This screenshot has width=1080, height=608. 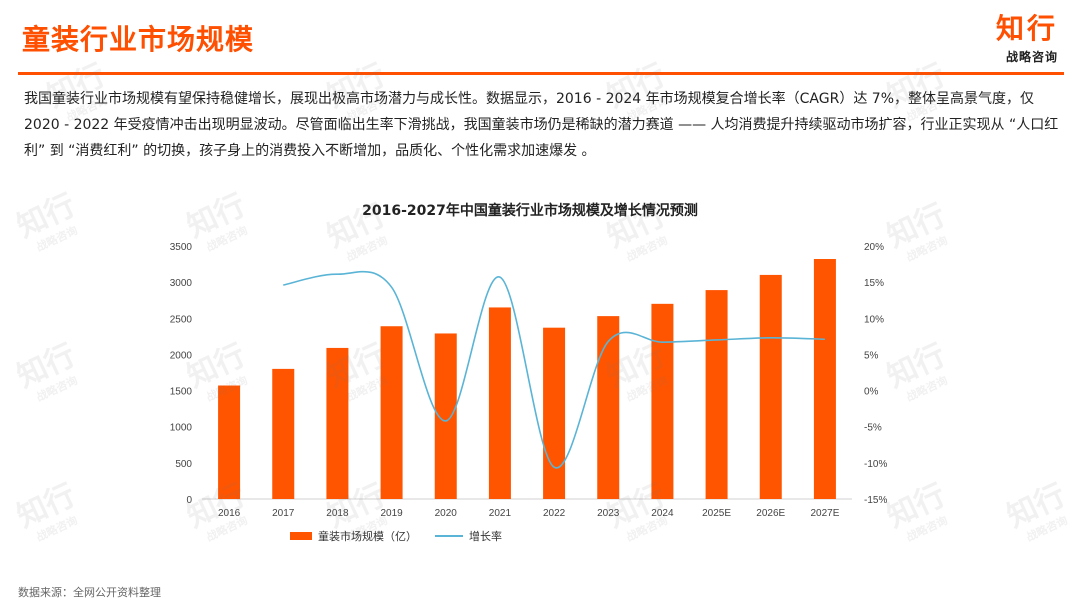 I want to click on x-tick-label: 2024, so click(x=662, y=513).